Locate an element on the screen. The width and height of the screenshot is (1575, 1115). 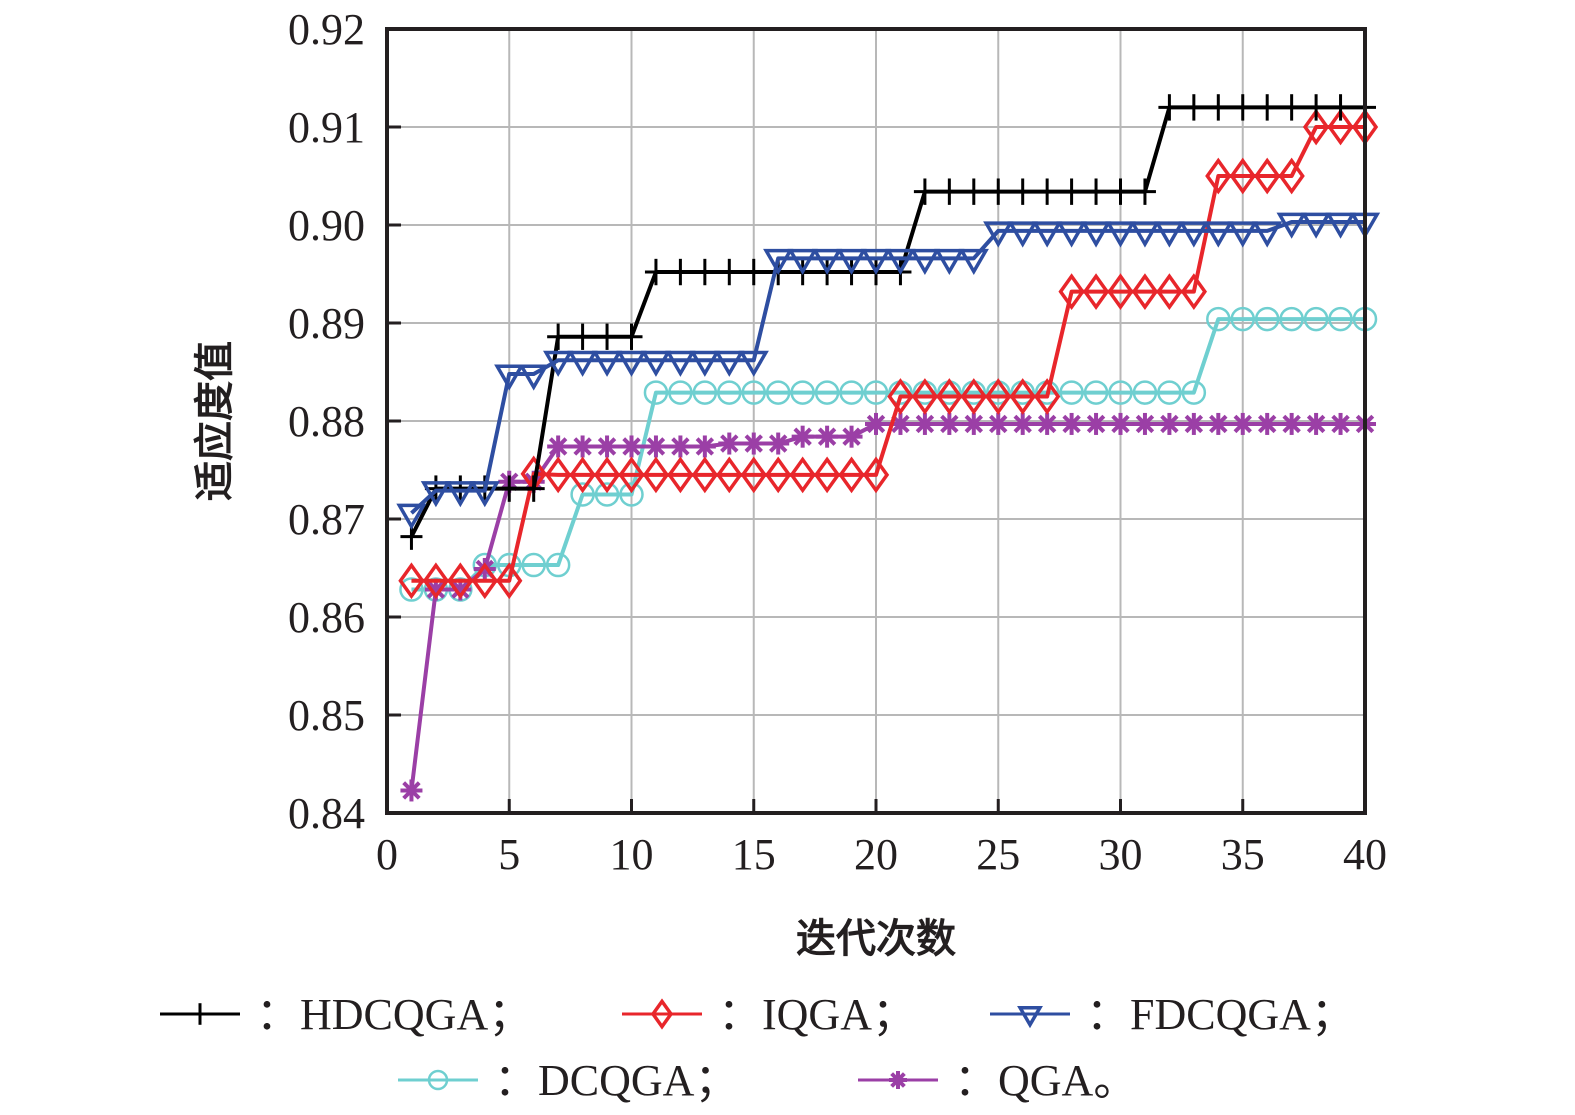
legend-label: ：HDCQGA； is located at coordinates (394, 1014).